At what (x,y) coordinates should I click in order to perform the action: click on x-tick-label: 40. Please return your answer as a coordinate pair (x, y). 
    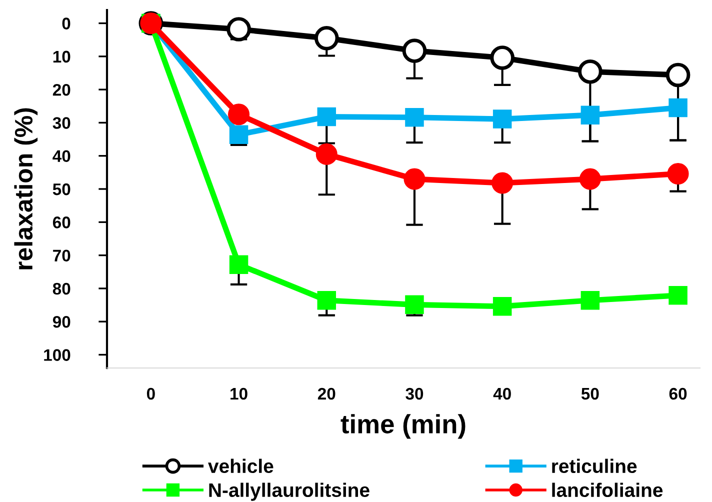
    Looking at the image, I should click on (502, 394).